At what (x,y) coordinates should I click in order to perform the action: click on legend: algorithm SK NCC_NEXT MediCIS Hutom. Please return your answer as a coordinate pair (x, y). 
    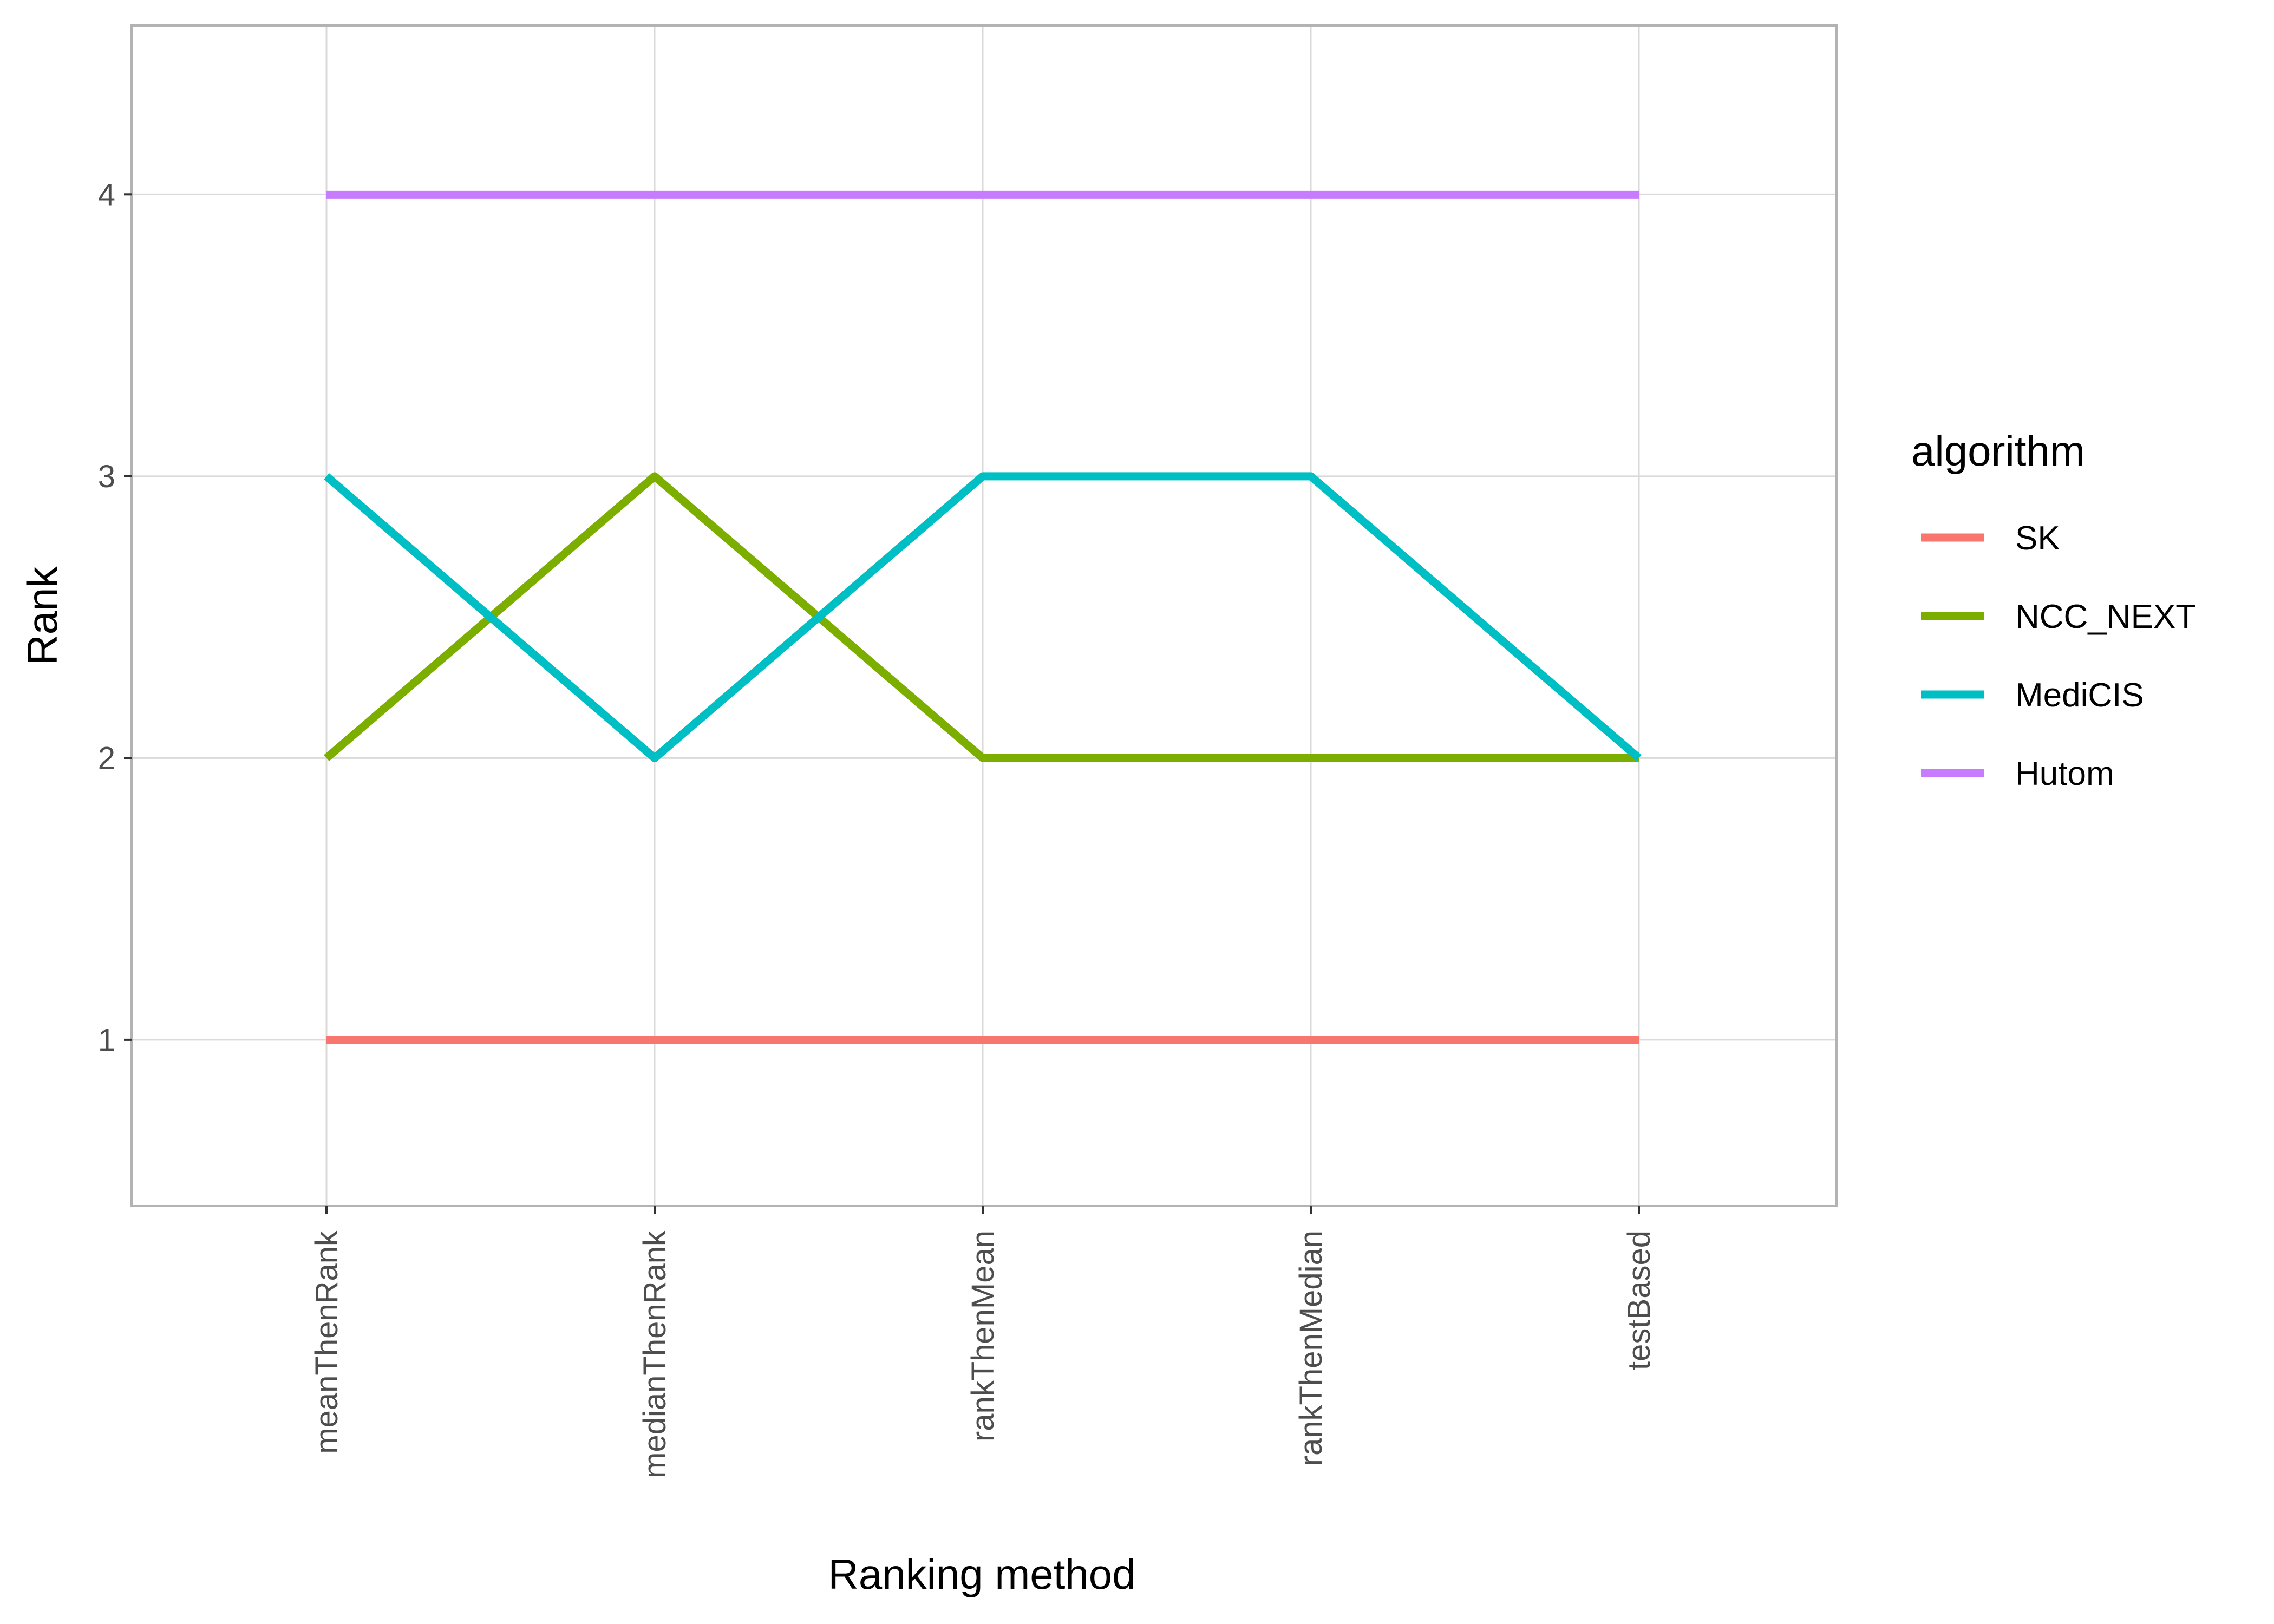
    Looking at the image, I should click on (2053, 610).